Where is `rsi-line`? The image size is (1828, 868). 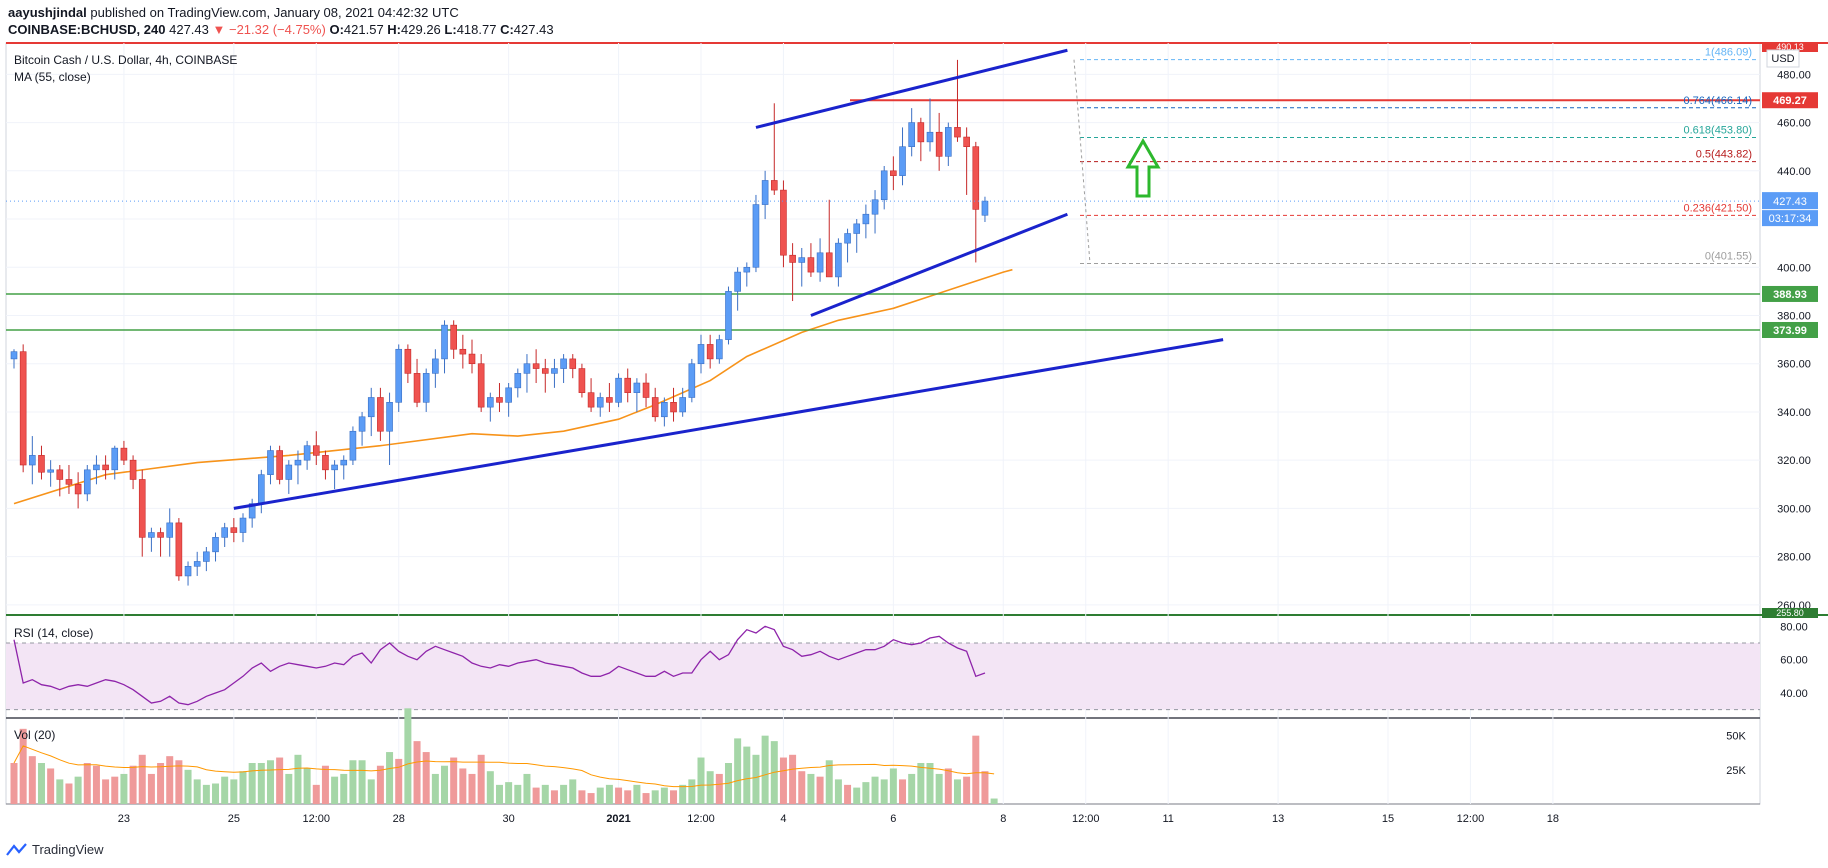
rsi-line is located at coordinates (499, 665).